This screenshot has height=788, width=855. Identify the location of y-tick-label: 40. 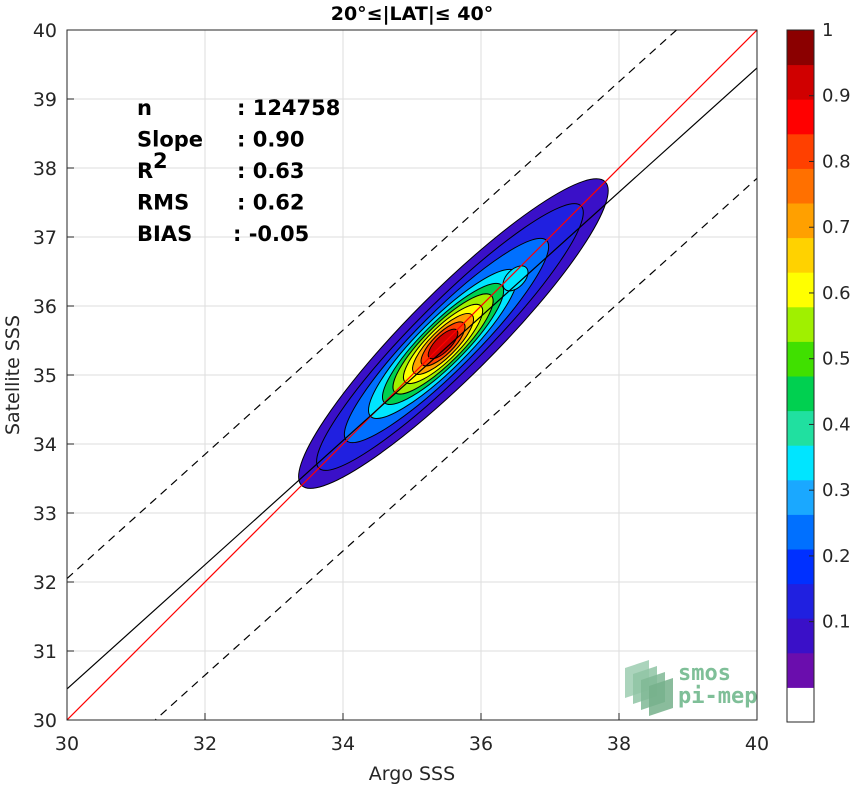
(45, 31).